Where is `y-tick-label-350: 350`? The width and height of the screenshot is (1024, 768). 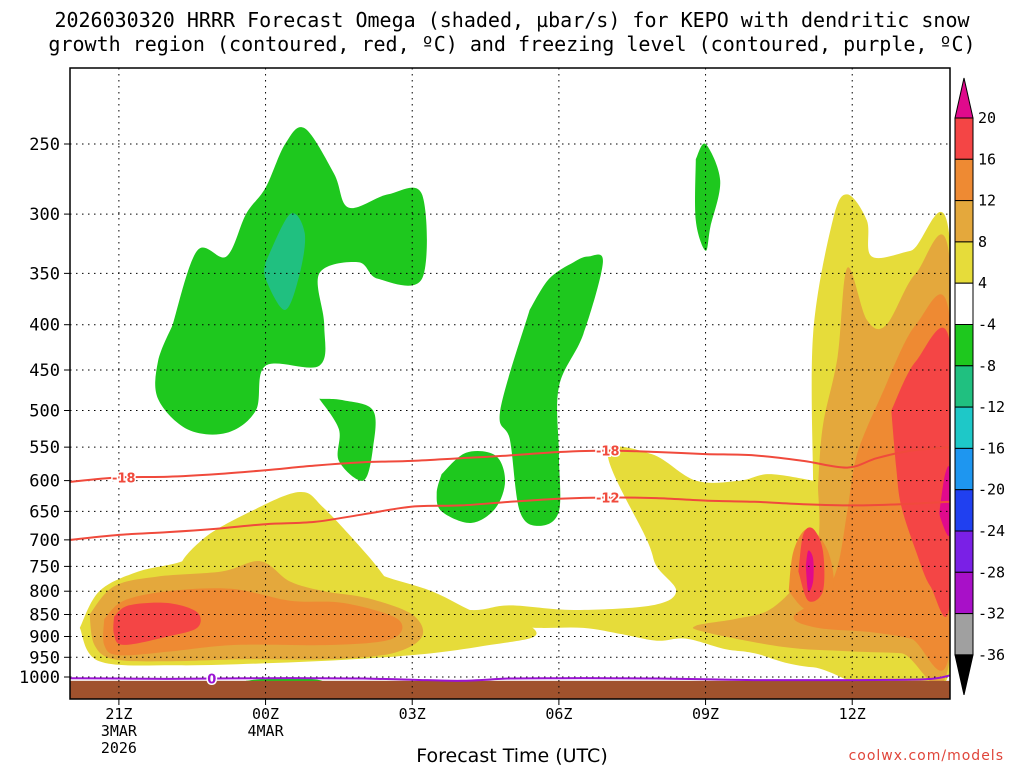
y-tick-label-350: 350 is located at coordinates (44, 274).